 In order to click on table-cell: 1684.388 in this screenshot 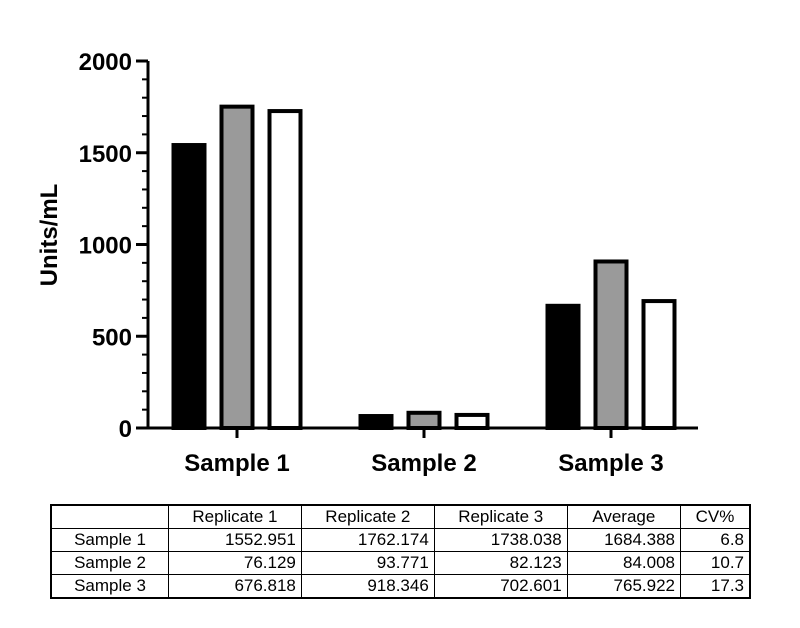, I will do `click(623, 540)`.